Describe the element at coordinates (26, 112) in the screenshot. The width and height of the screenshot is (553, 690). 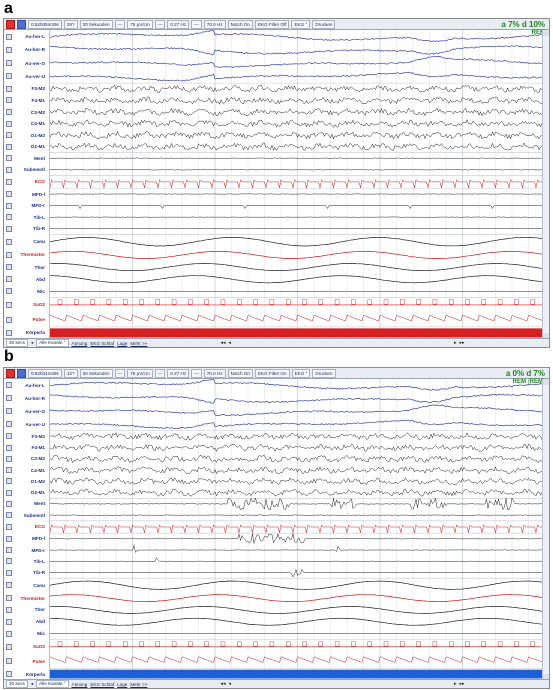
I see `channel-label-c3-m2: C3-M2` at that location.